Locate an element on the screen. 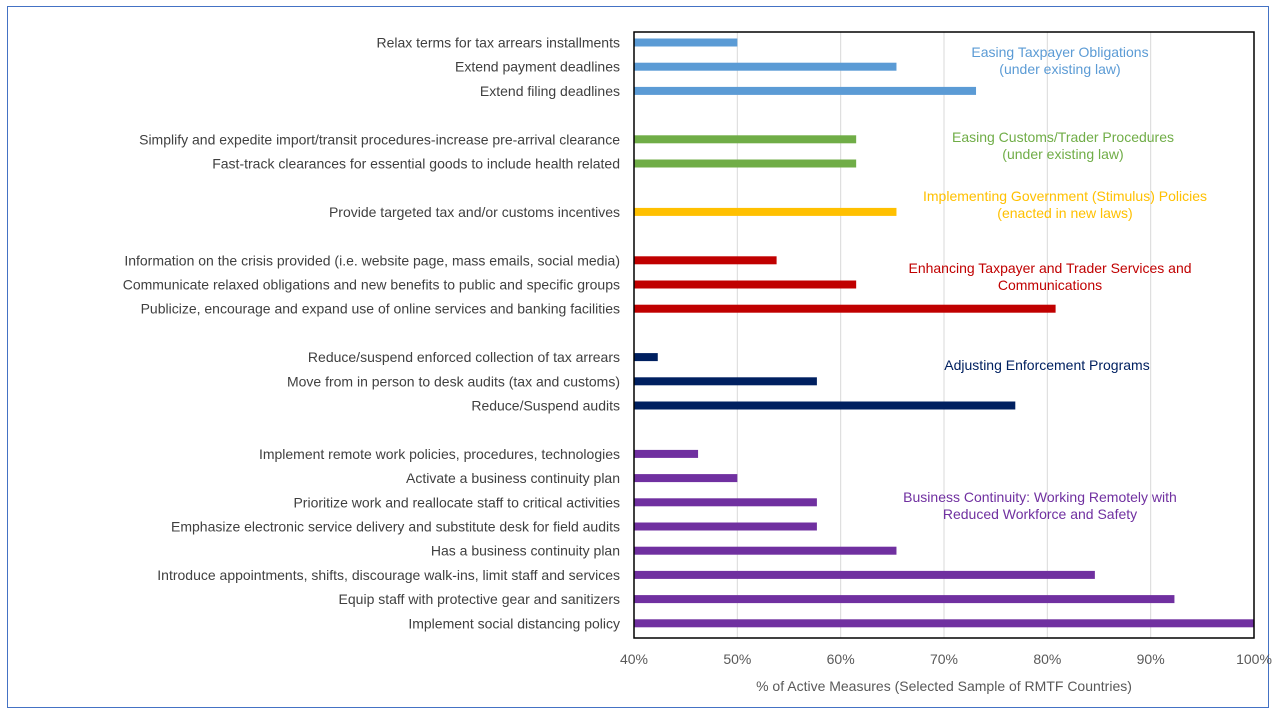 This screenshot has width=1275, height=713. category-label: Activate a business continuity plan is located at coordinates (513, 478).